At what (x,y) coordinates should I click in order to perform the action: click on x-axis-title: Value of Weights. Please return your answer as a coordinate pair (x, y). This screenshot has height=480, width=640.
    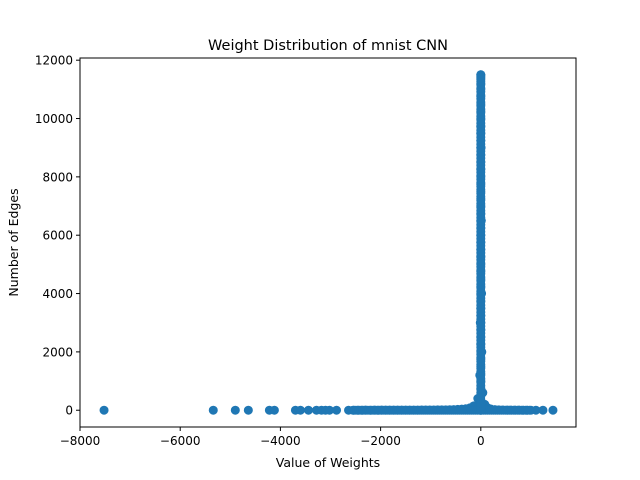
    Looking at the image, I should click on (328, 462).